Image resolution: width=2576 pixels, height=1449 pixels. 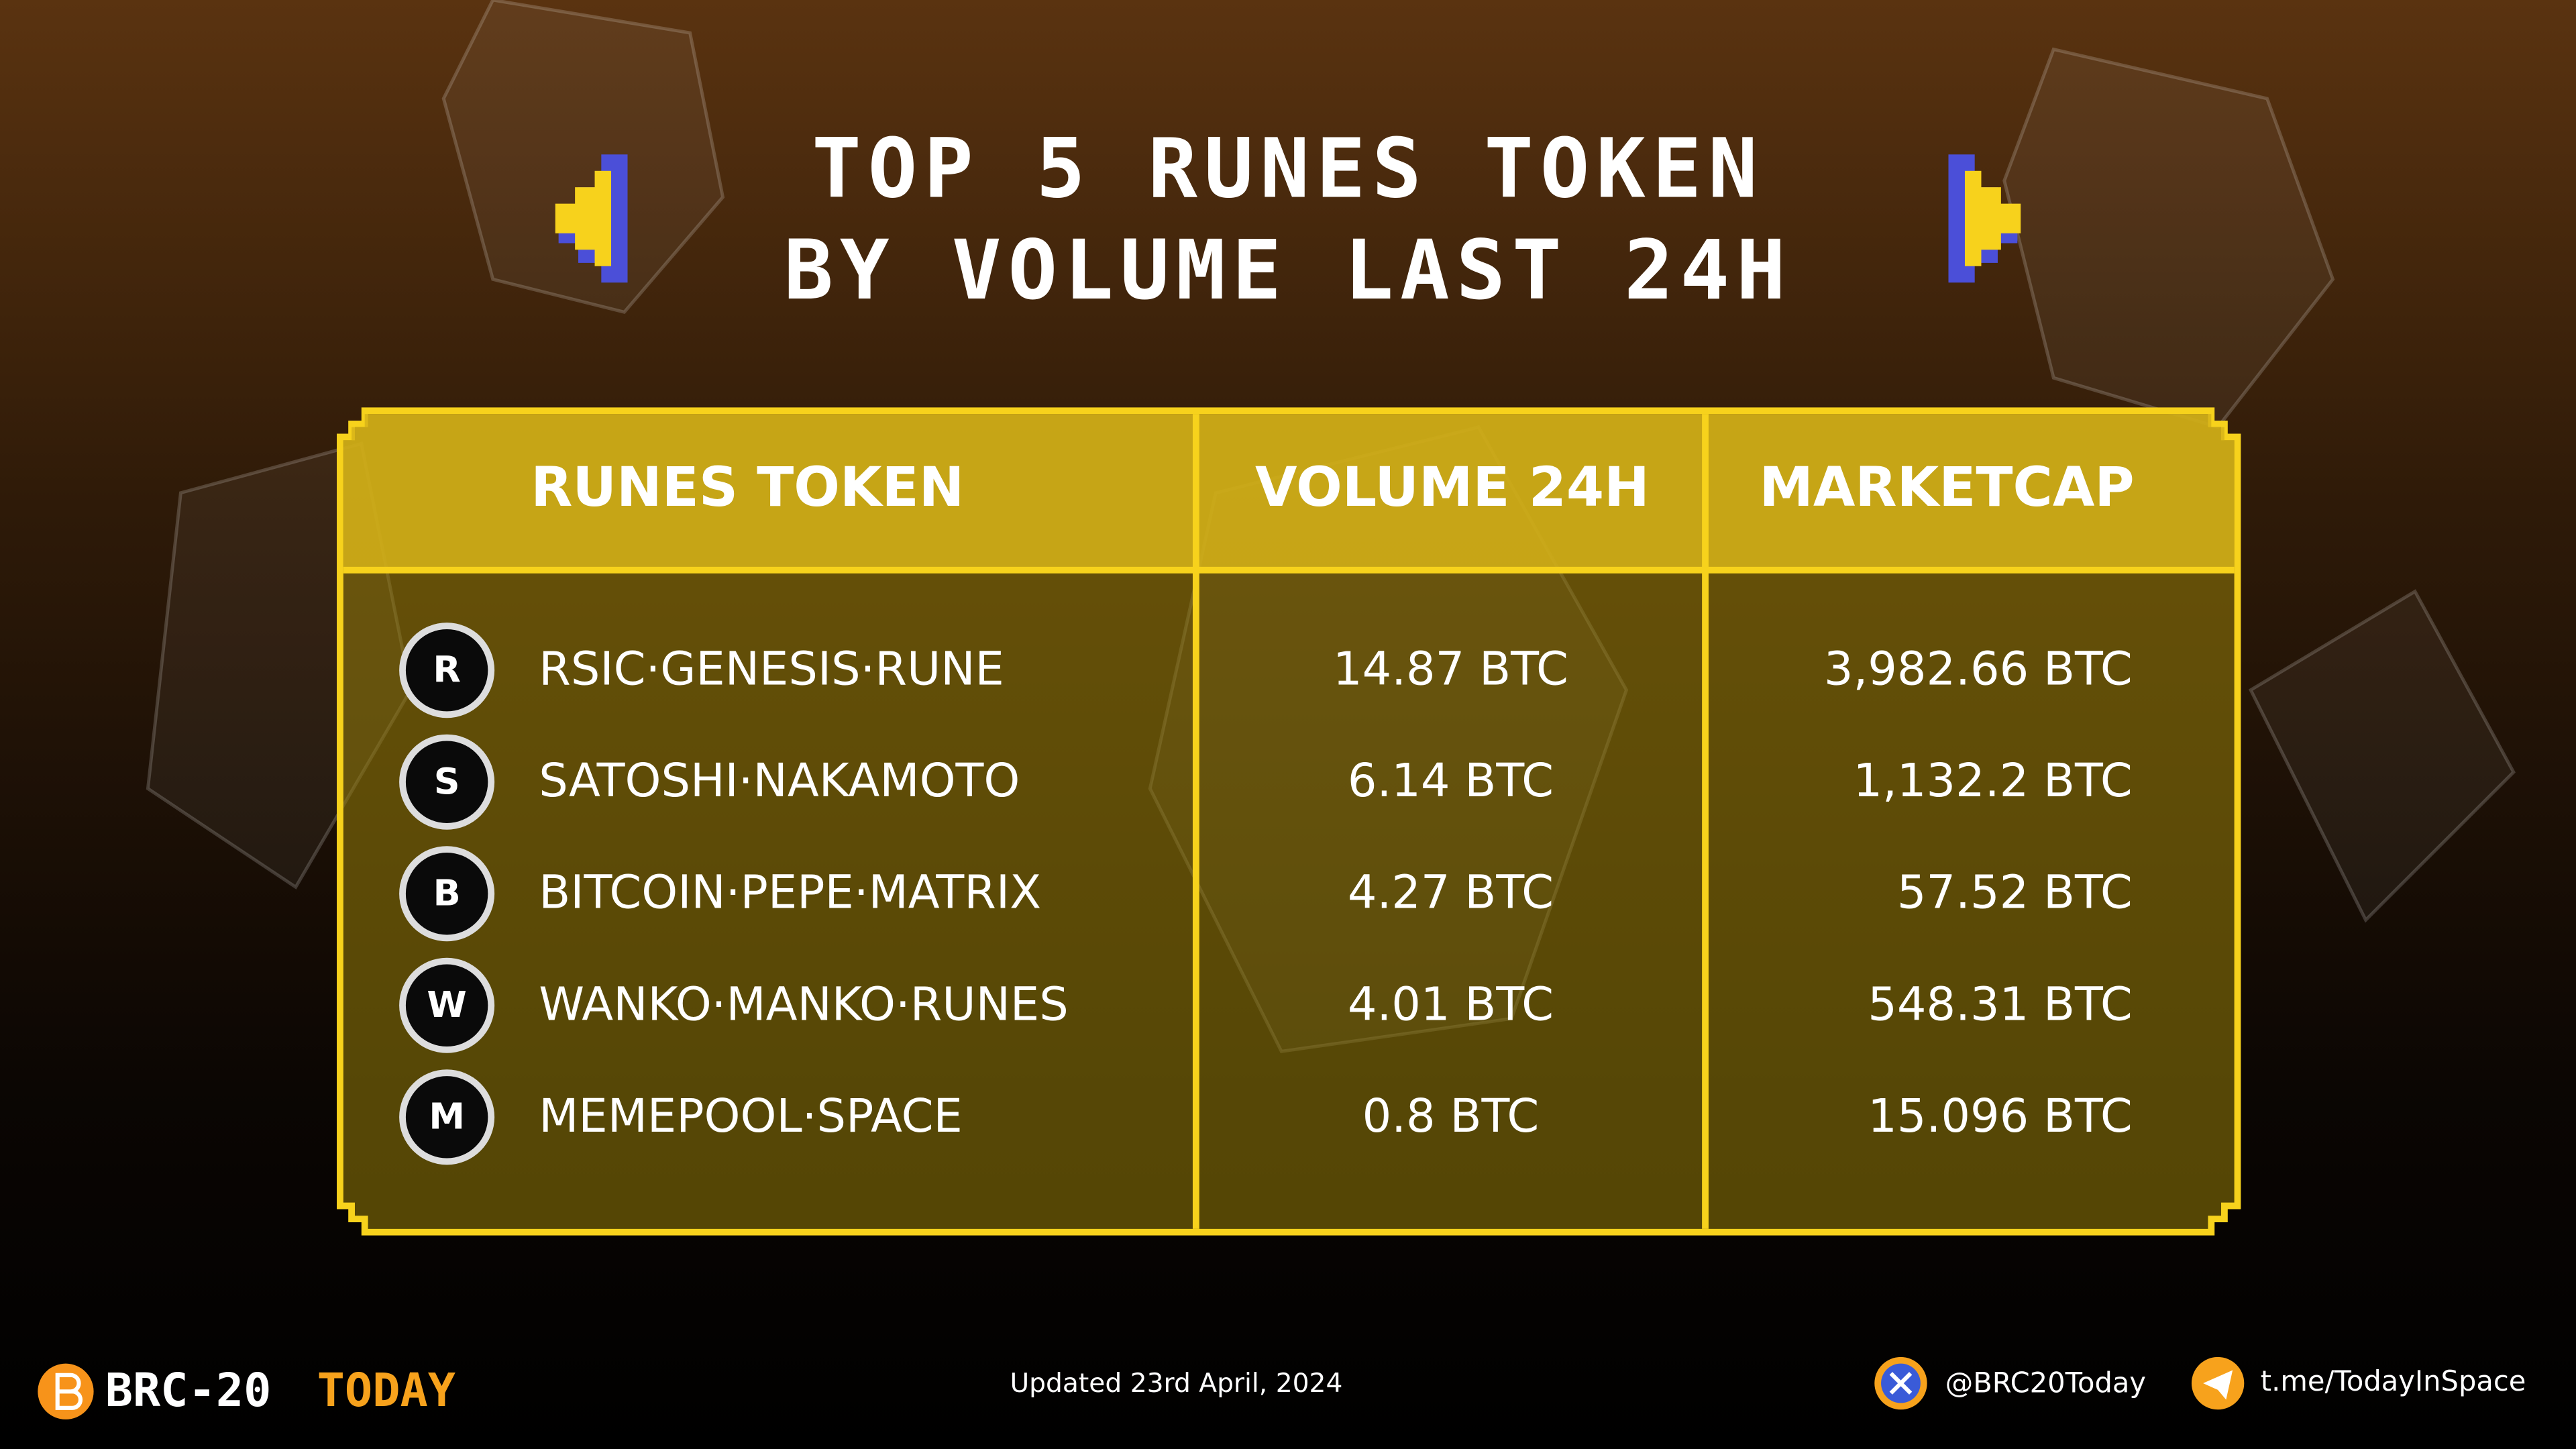 I want to click on token-icon-letter: M, so click(x=447, y=1116).